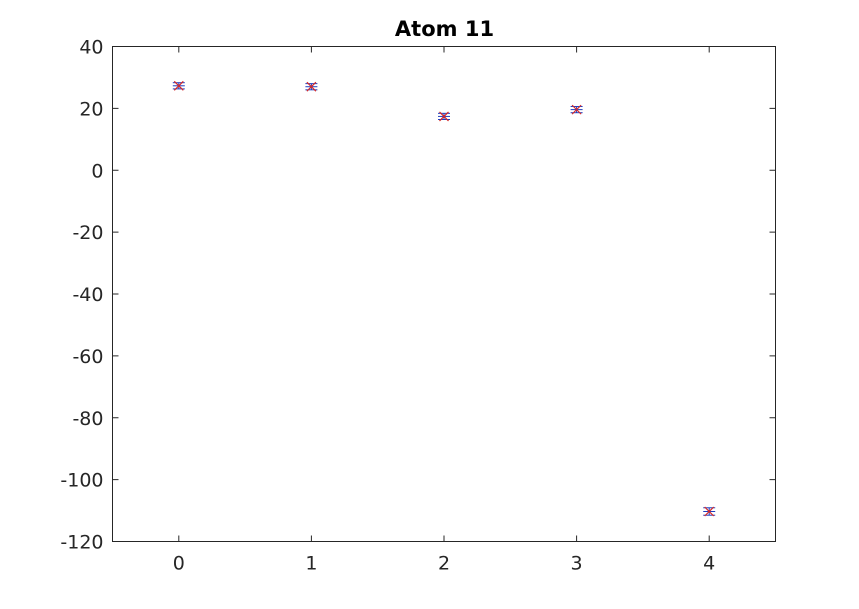 This screenshot has height=609, width=859. I want to click on y-tick-label: -40, so click(87, 295).